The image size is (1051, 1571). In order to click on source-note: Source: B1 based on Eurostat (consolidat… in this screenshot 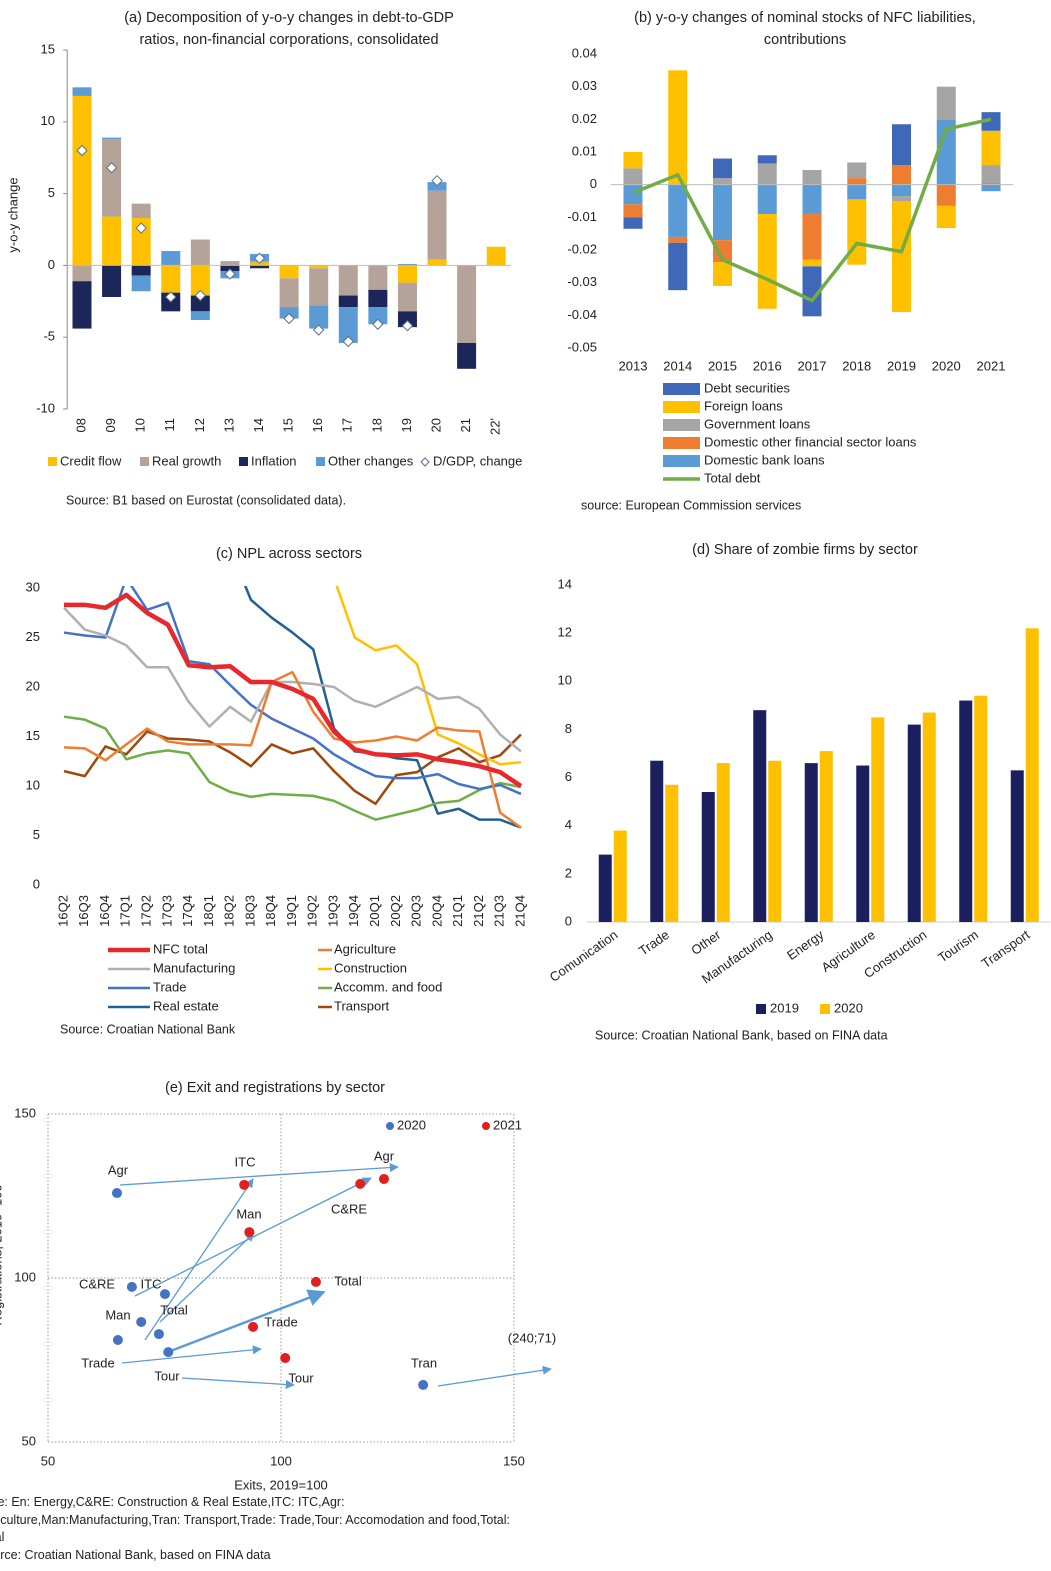, I will do `click(206, 500)`.